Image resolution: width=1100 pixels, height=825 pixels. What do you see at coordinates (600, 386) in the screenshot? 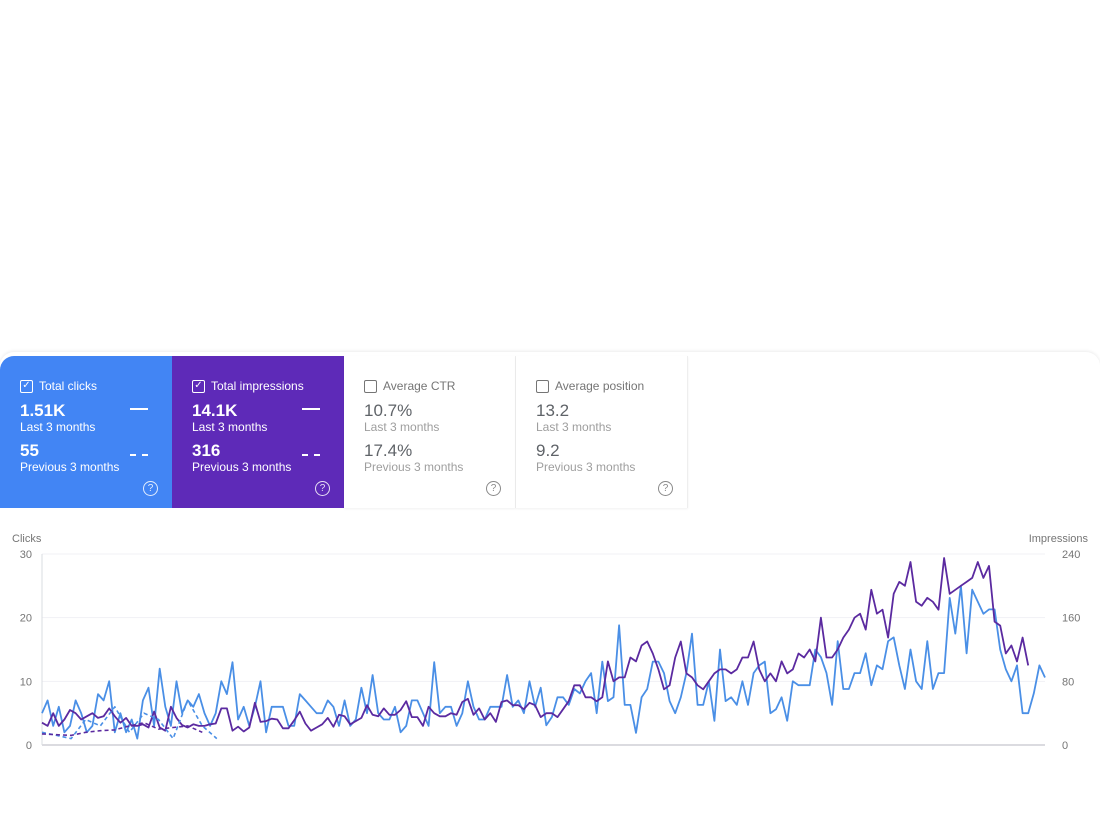
I see `card-label: Average position` at bounding box center [600, 386].